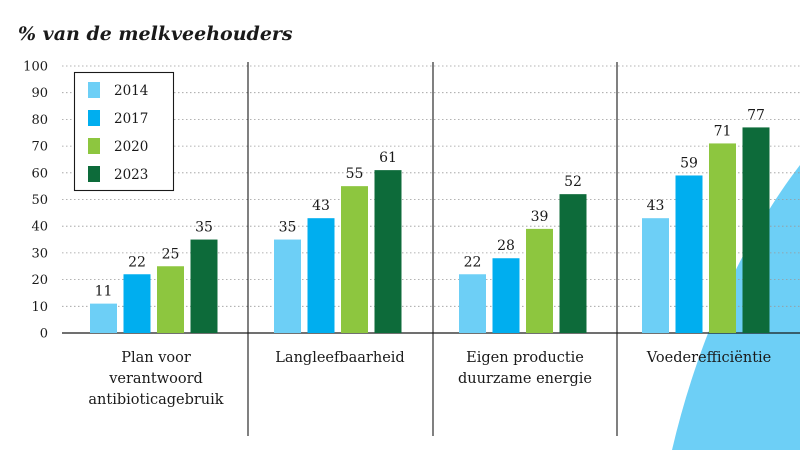  Describe the element at coordinates (131, 119) in the screenshot. I see `legend-label: 2017` at that location.